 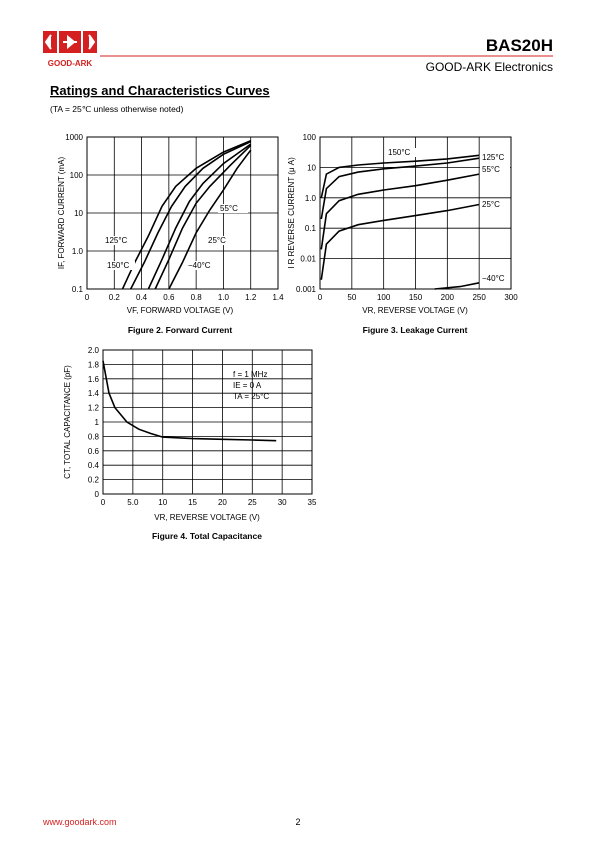 I want to click on y-tick-label: 1.6, so click(x=94, y=379).